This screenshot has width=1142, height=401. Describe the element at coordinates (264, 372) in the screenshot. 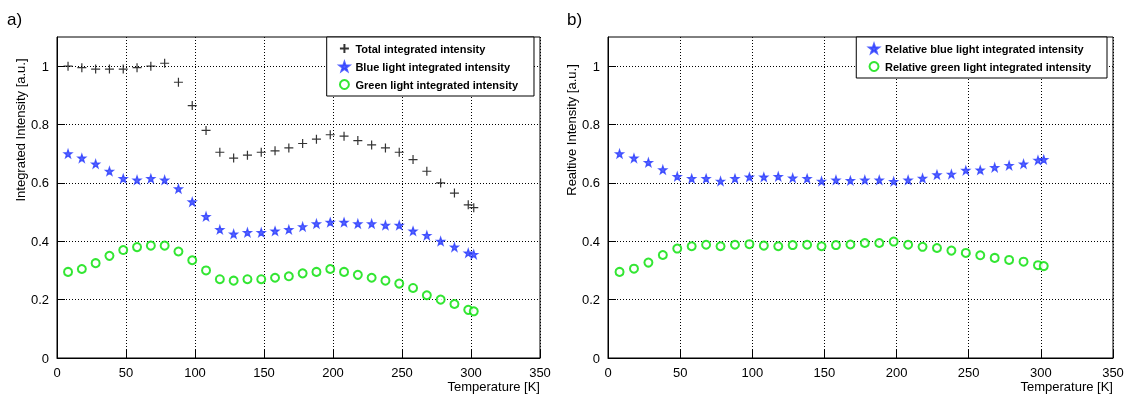

I see `x-tick-label: 150` at that location.